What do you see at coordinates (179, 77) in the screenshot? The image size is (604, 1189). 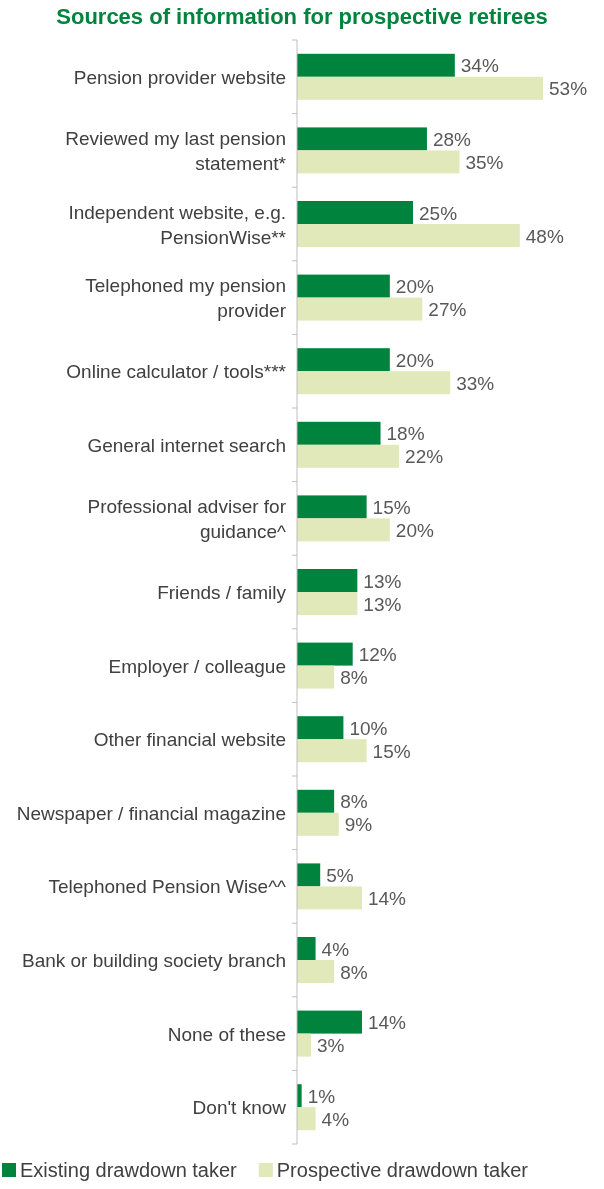 I see `y-tick-label: Pension provider website` at bounding box center [179, 77].